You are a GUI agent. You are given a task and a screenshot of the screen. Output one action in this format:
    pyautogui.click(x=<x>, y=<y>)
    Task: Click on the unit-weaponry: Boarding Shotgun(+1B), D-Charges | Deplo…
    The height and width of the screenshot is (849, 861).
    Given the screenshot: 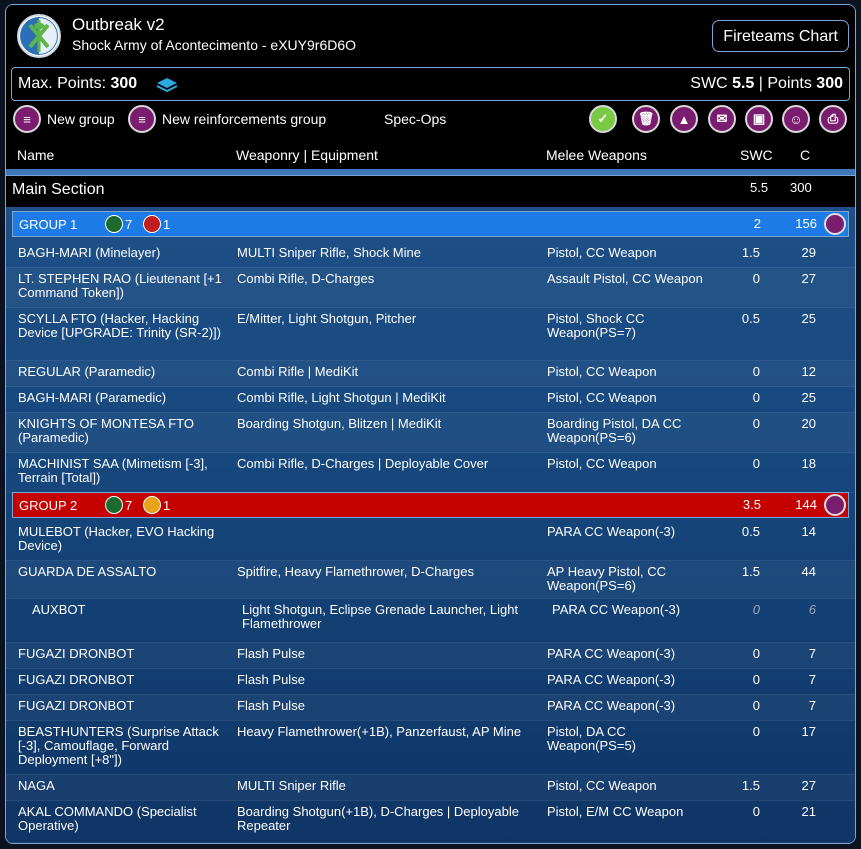 What is the action you would take?
    pyautogui.click(x=378, y=818)
    